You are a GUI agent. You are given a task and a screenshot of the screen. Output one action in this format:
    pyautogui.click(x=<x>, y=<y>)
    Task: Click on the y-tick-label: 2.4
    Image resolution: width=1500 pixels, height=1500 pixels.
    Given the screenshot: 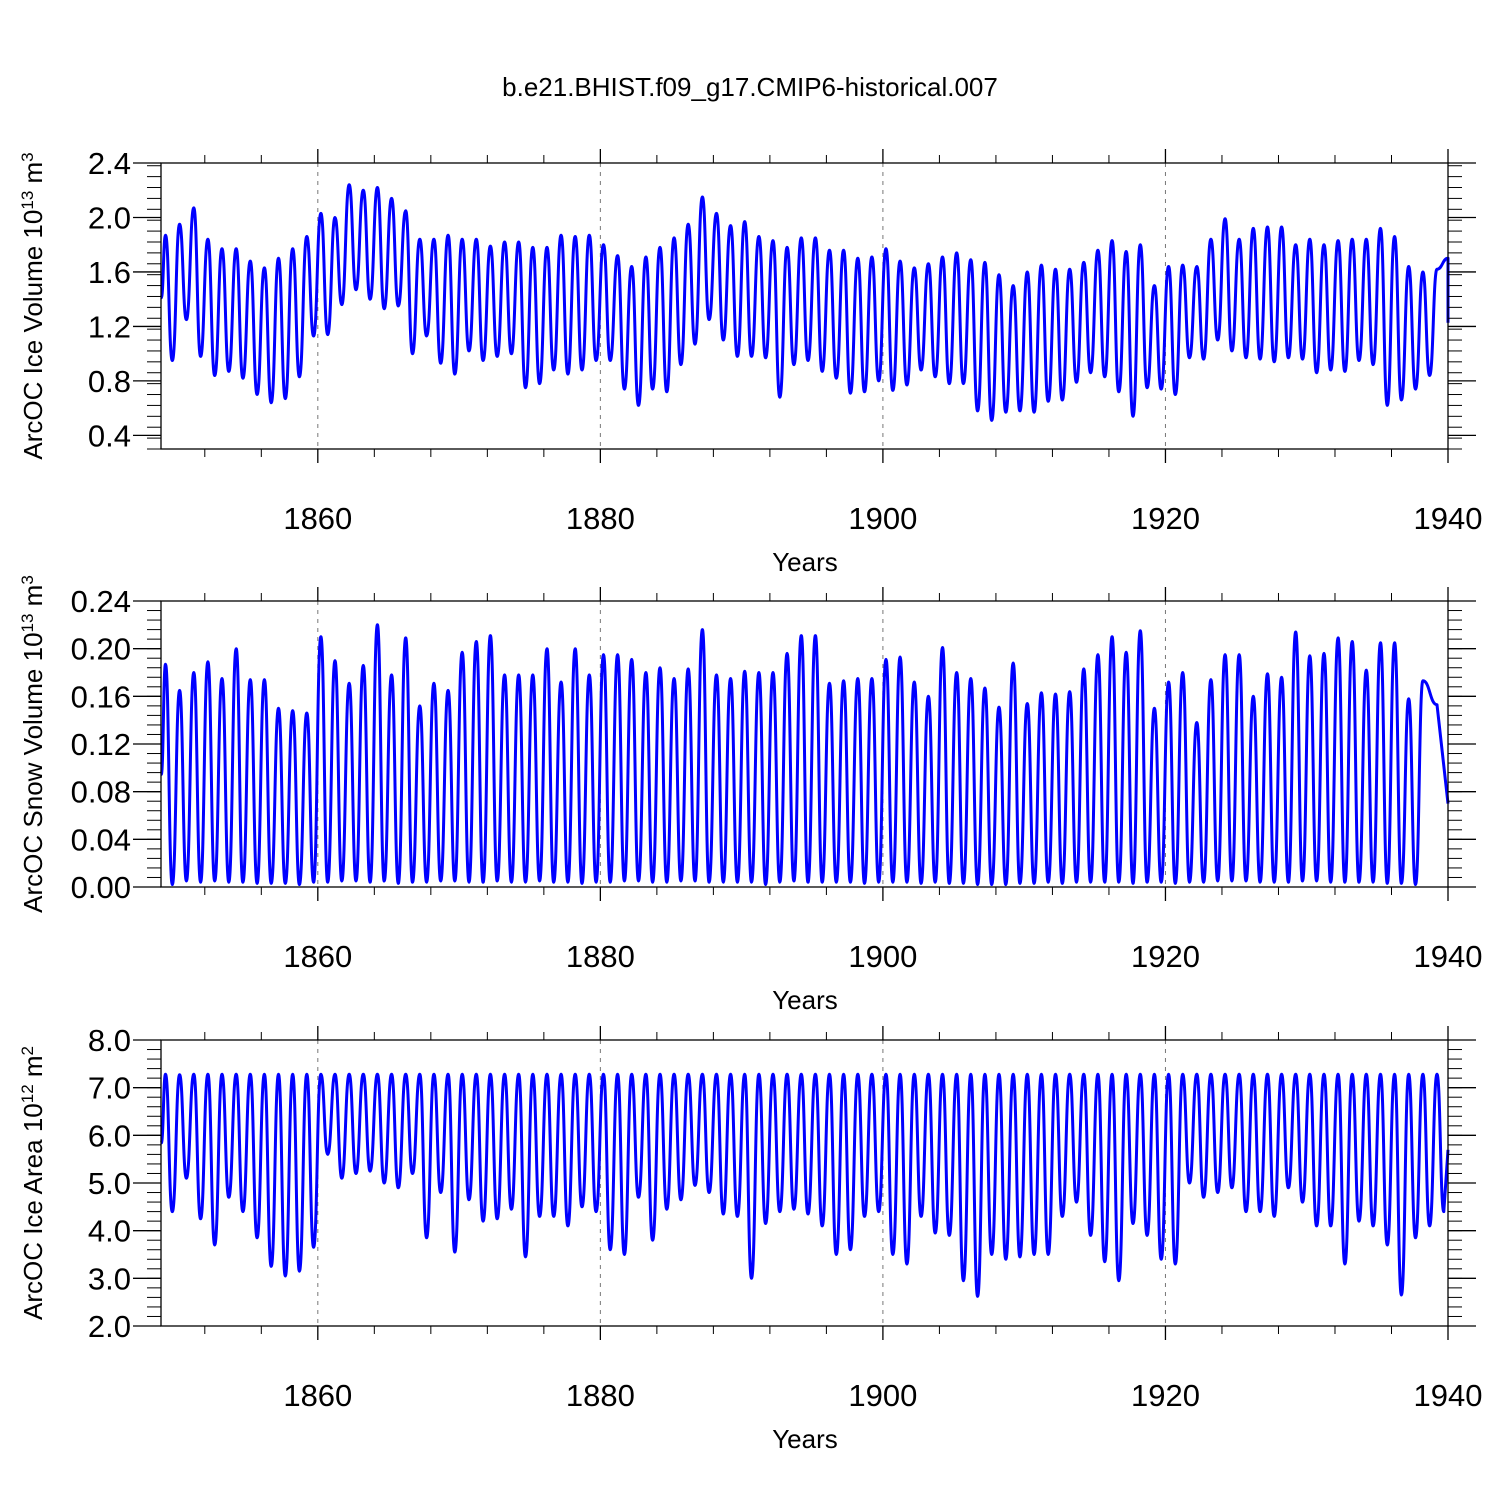 What is the action you would take?
    pyautogui.click(x=109, y=163)
    